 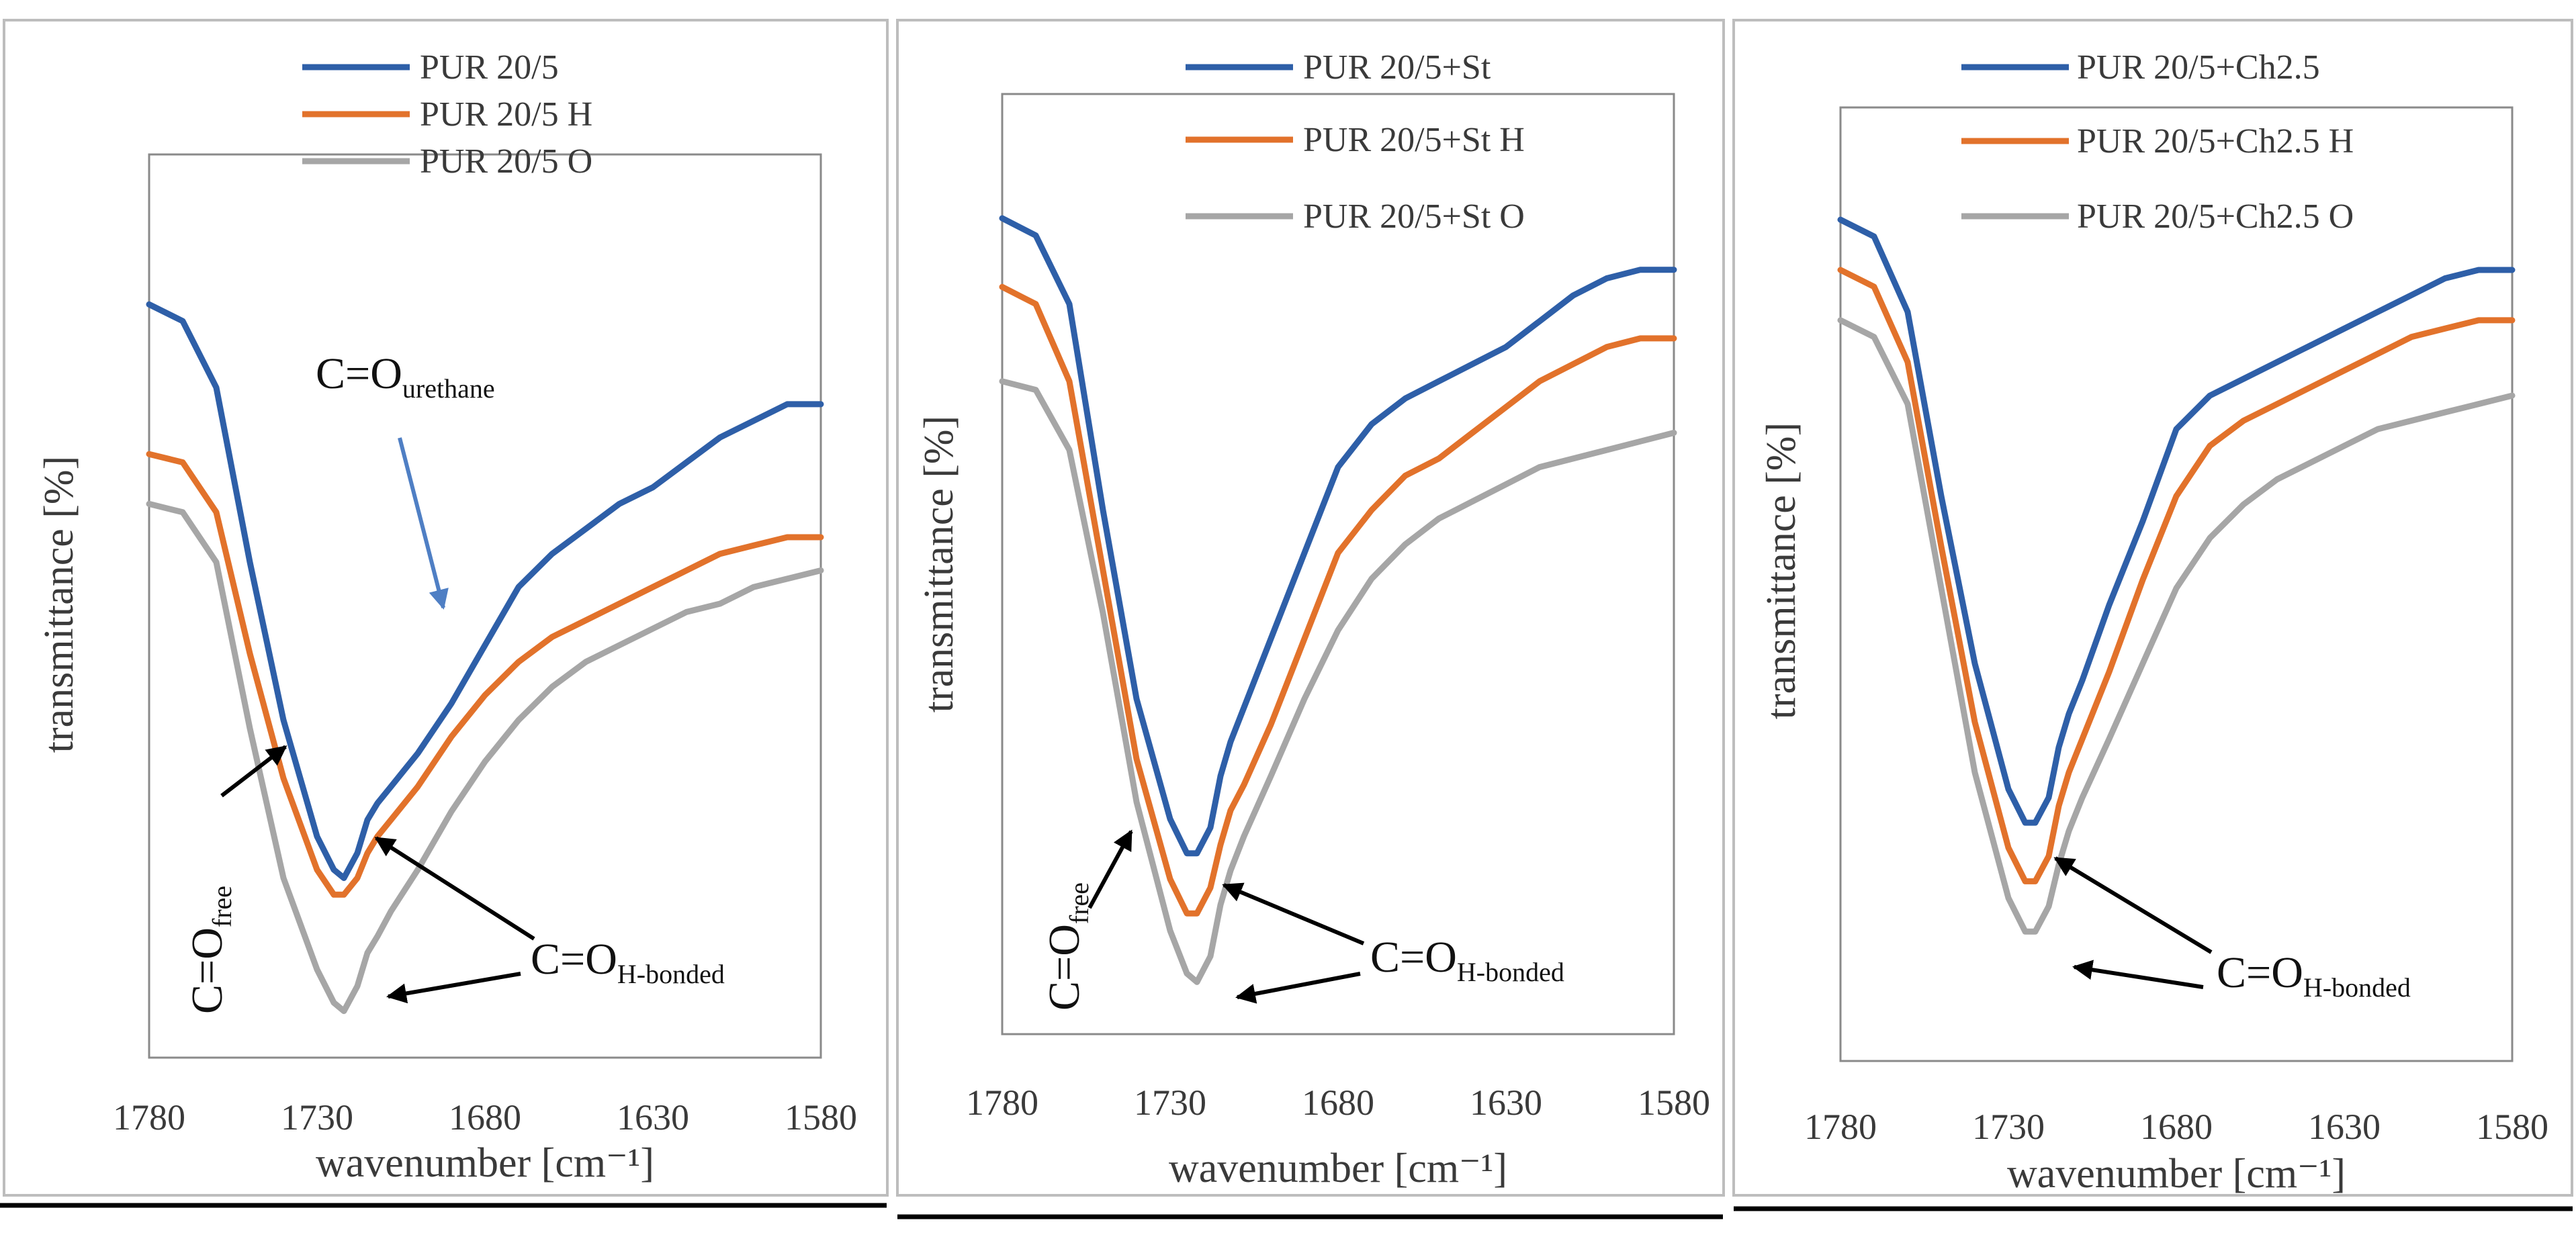 What do you see at coordinates (1397, 67) in the screenshot?
I see `legend-label-pur-20-5-st: PUR 20/5+St` at bounding box center [1397, 67].